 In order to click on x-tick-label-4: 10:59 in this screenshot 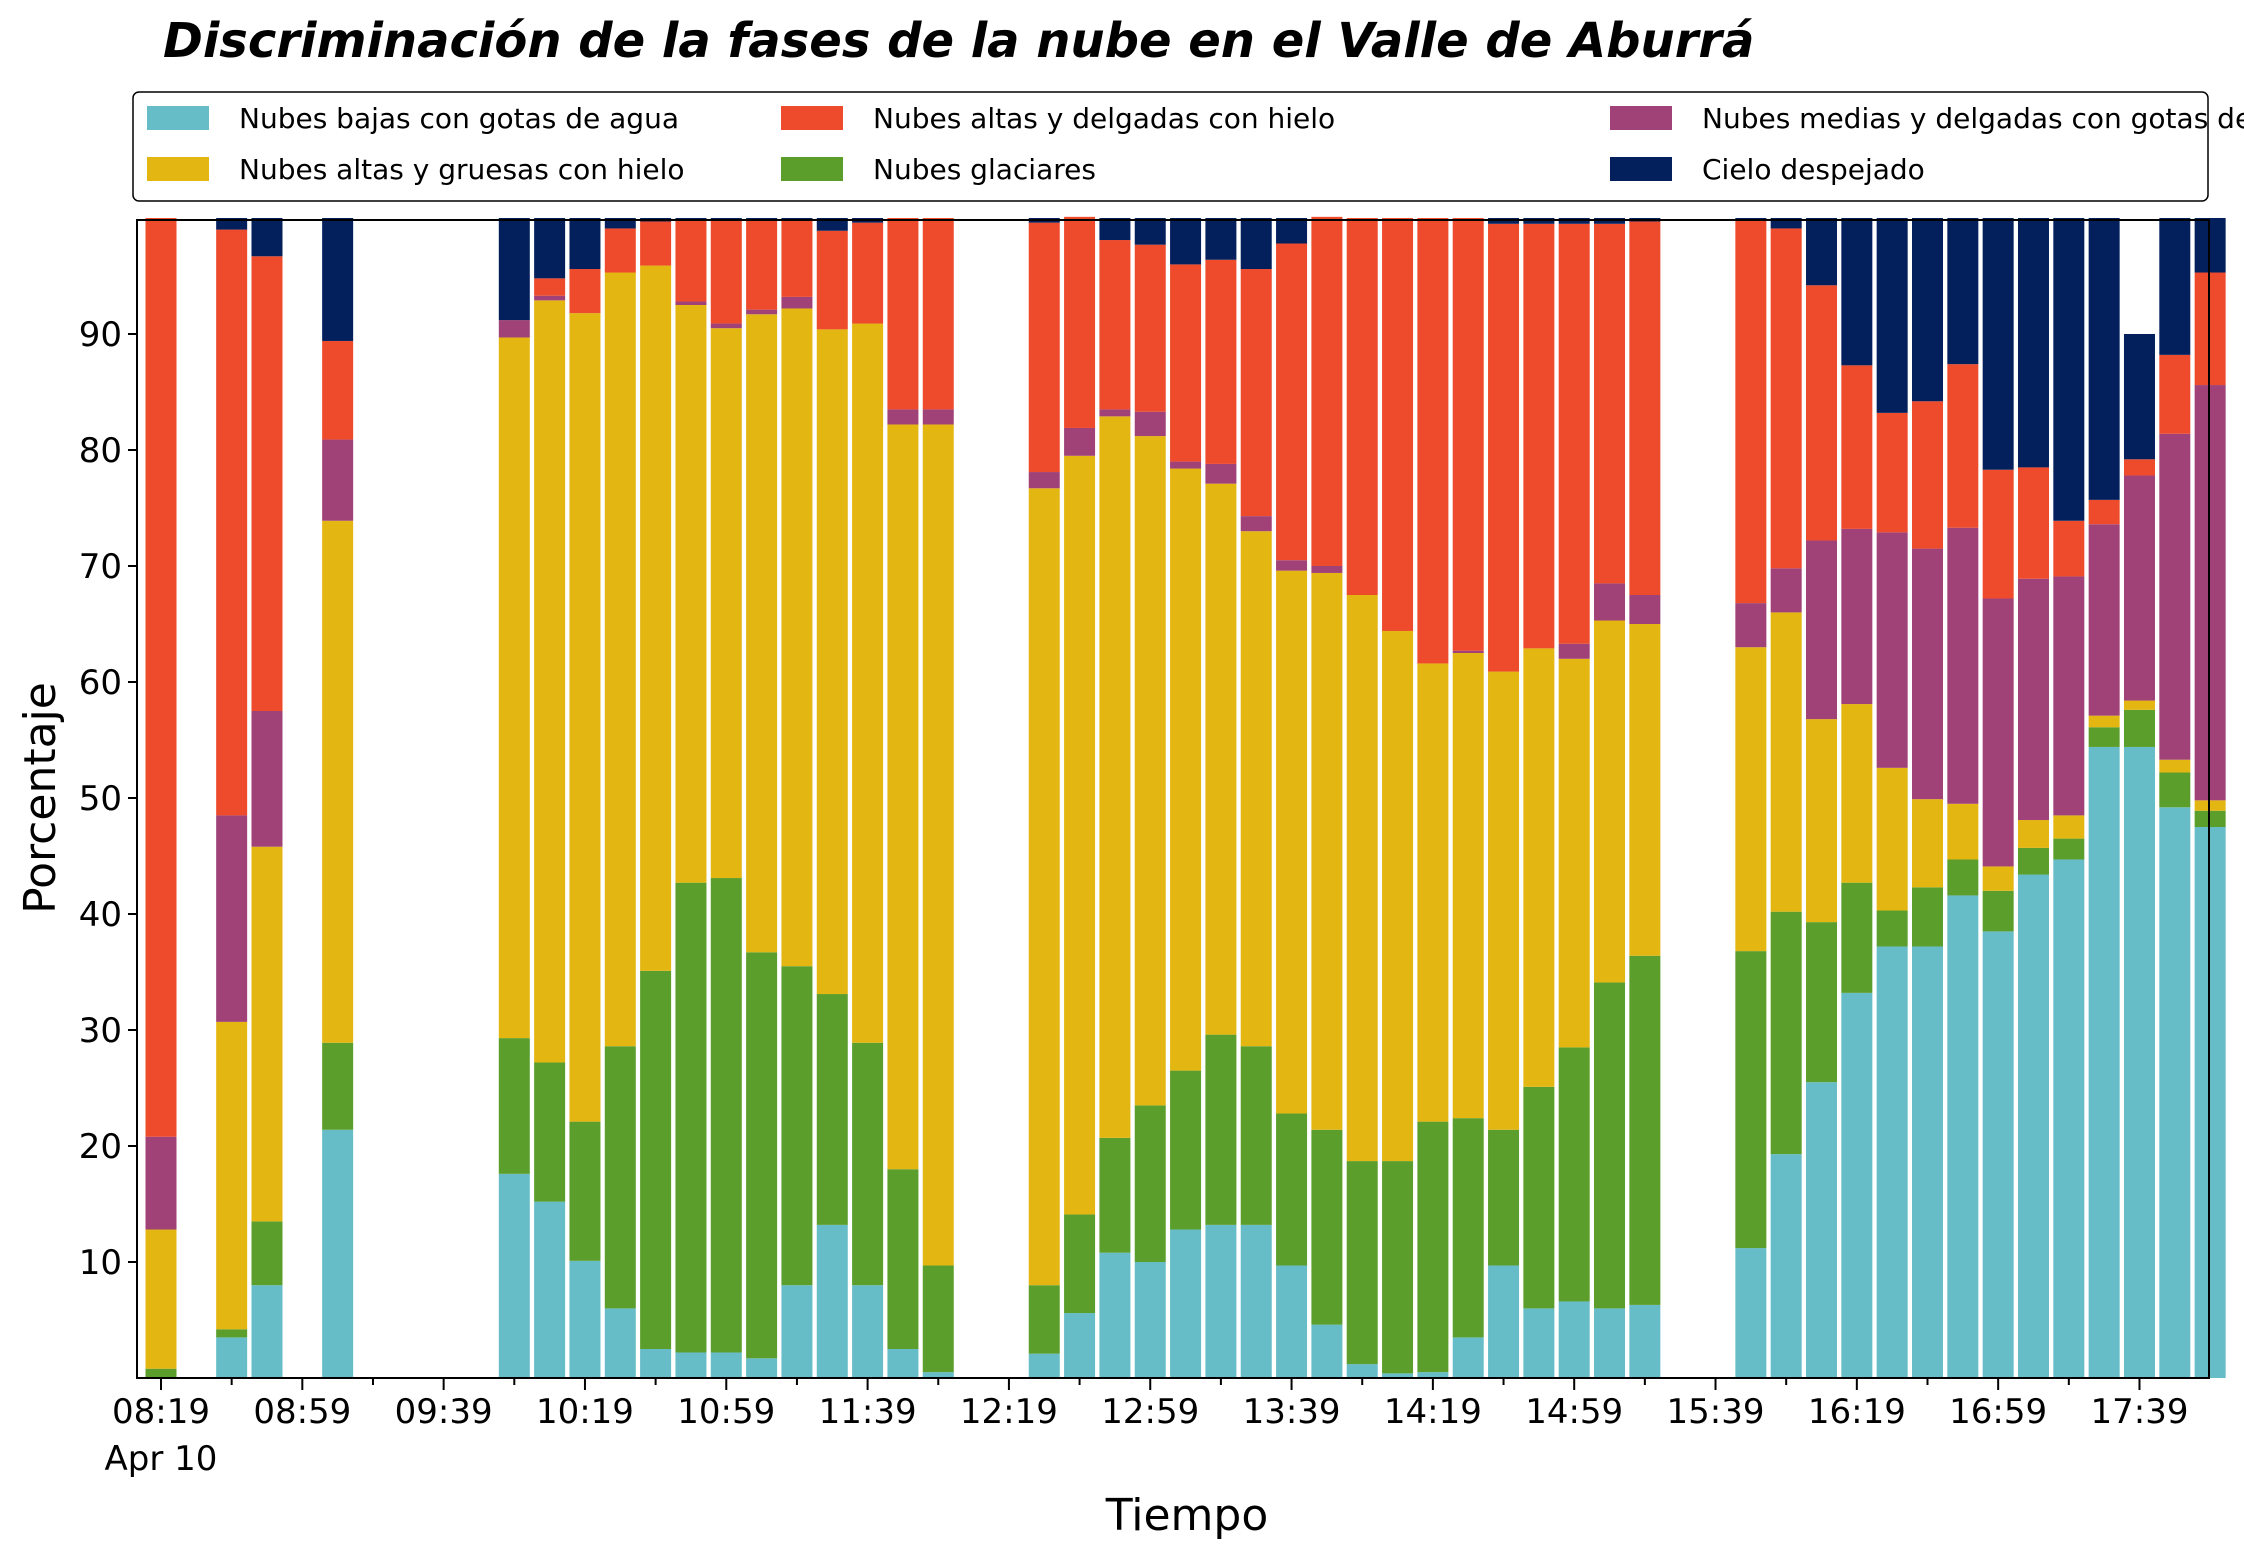, I will do `click(726, 1412)`.